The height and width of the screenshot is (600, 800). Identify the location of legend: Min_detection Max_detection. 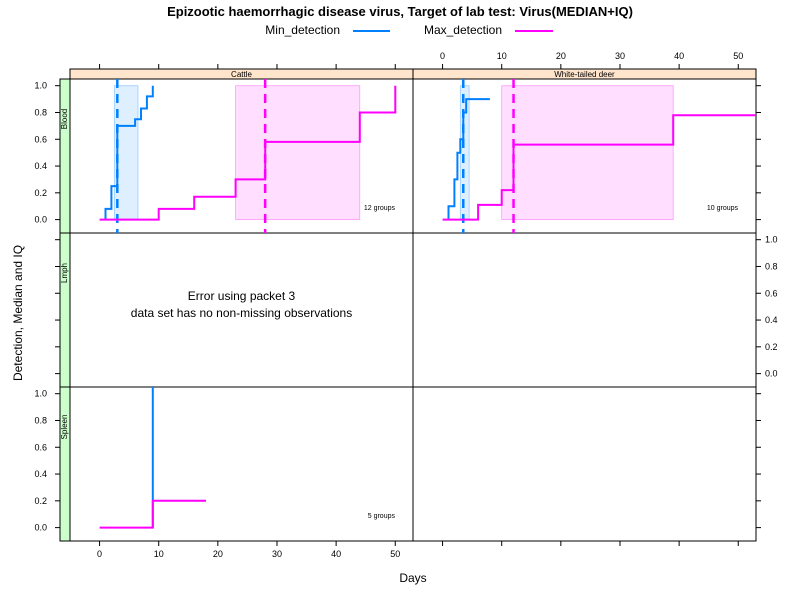
(409, 30).